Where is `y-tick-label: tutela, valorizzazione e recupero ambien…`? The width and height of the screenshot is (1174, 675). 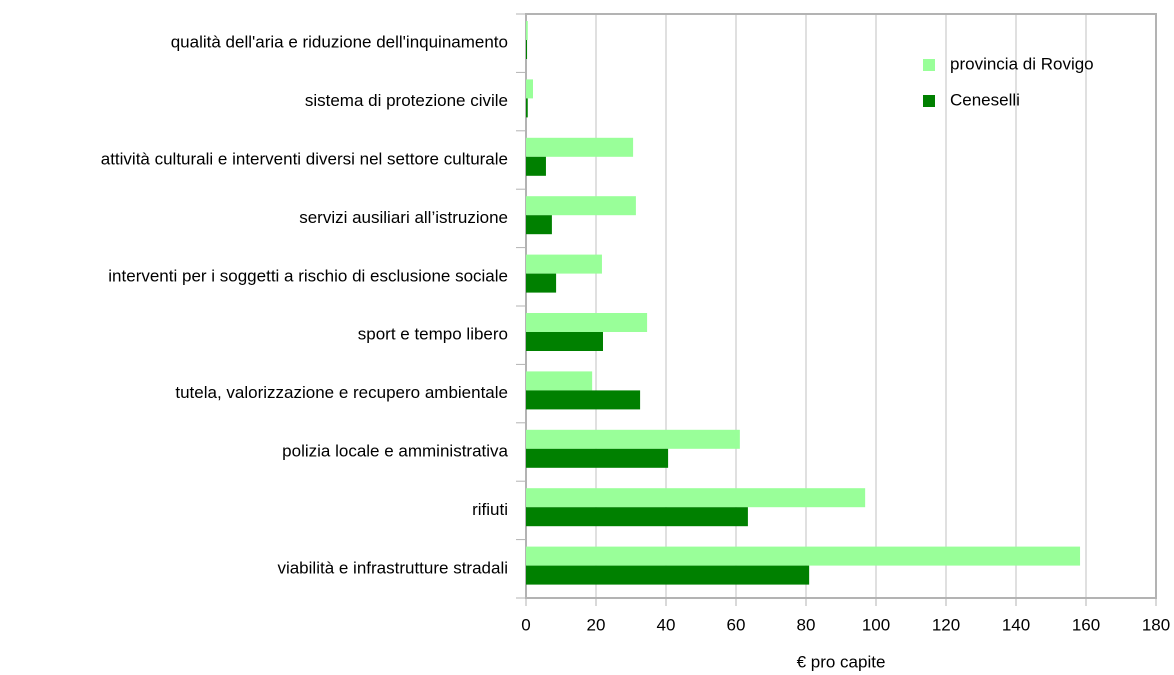
y-tick-label: tutela, valorizzazione e recupero ambien… is located at coordinates (341, 392).